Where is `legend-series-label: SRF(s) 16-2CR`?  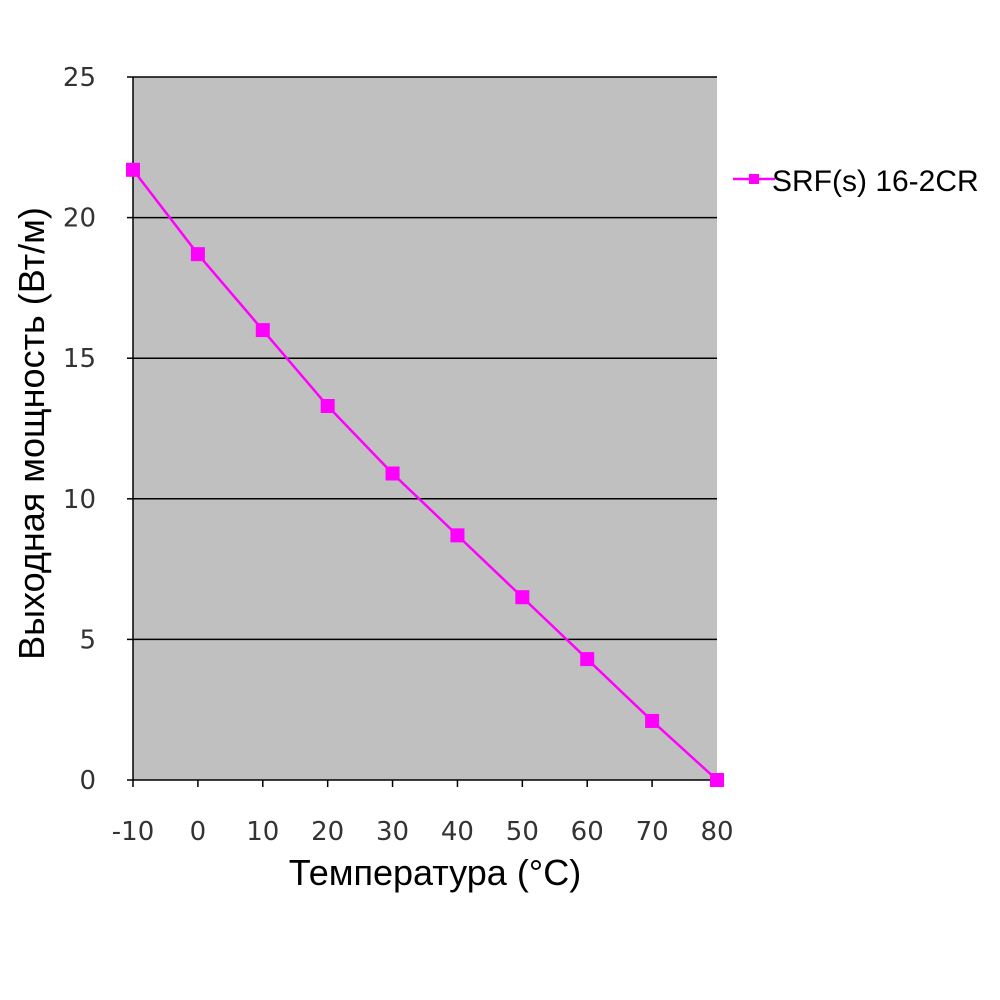 legend-series-label: SRF(s) 16-2CR is located at coordinates (875, 181).